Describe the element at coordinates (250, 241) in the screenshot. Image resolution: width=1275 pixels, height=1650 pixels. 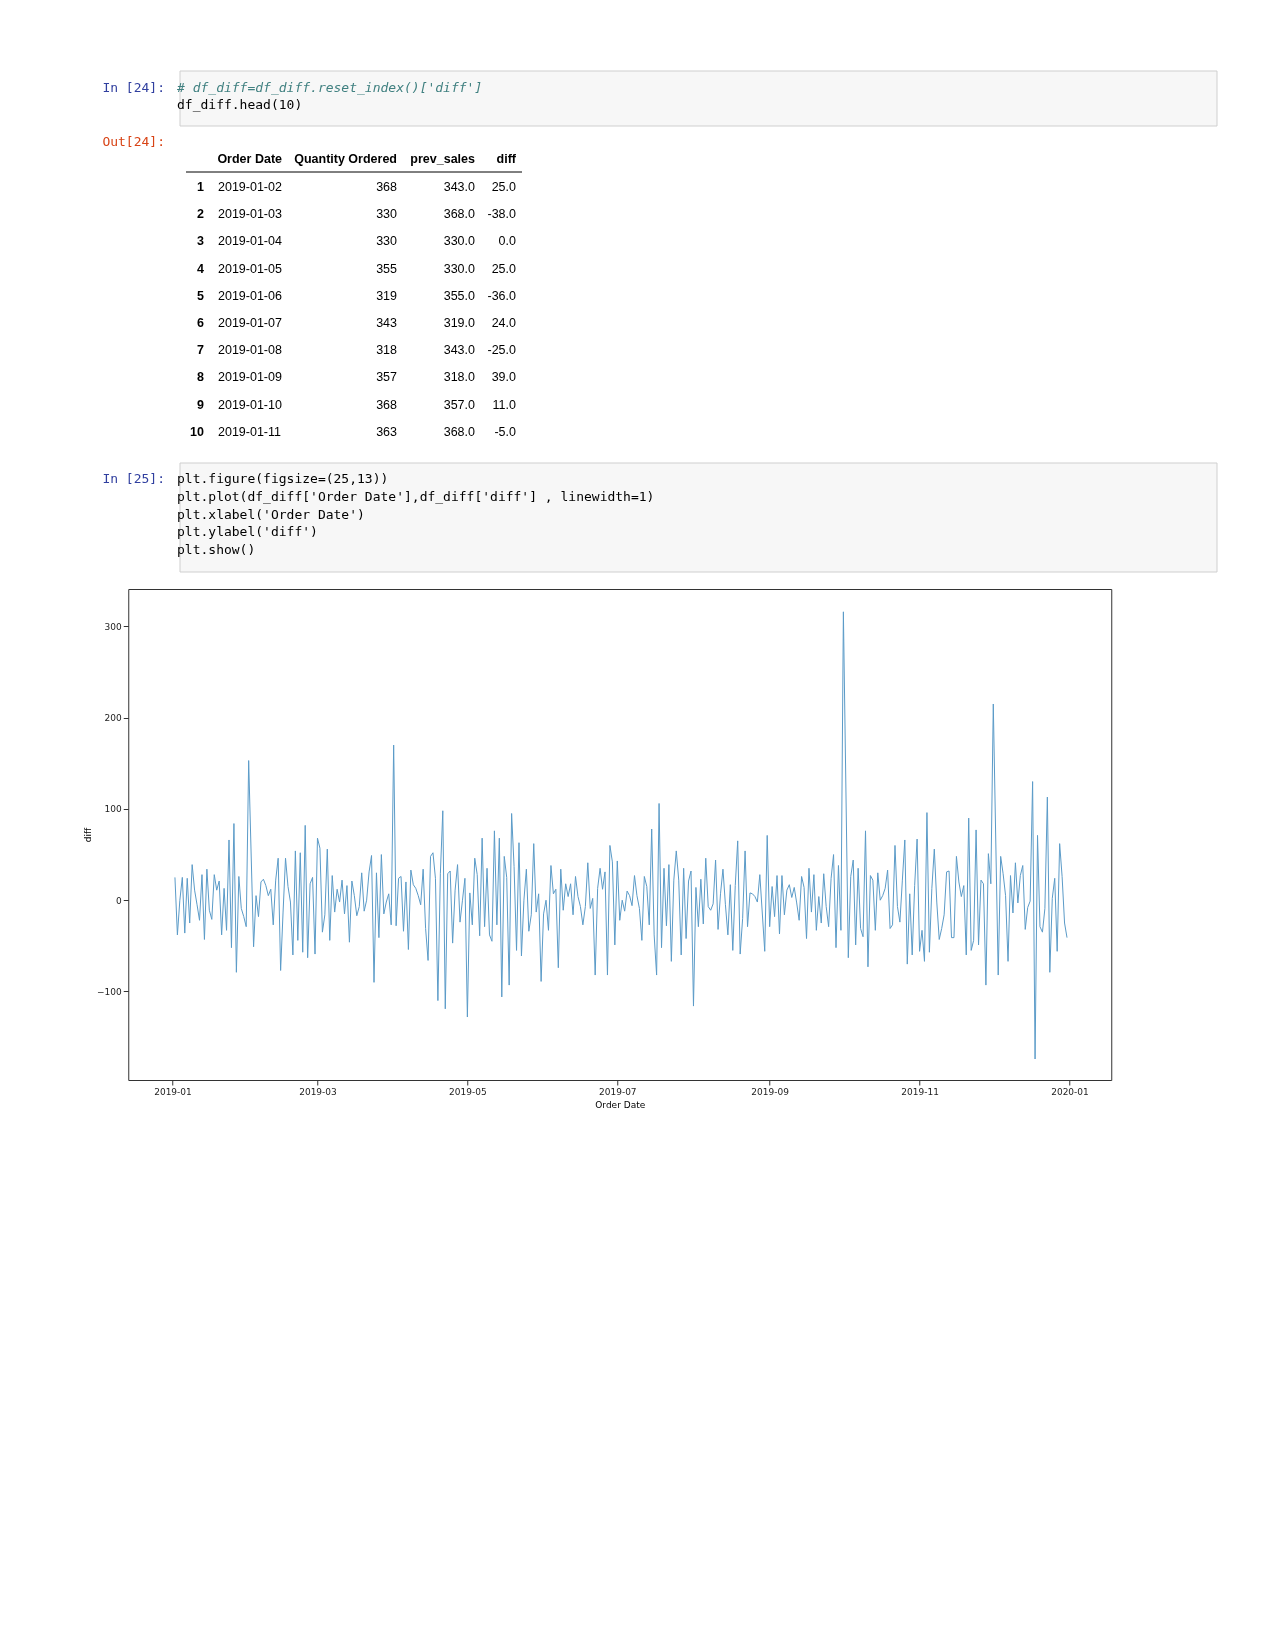
I see `text: 2019-01-04` at that location.